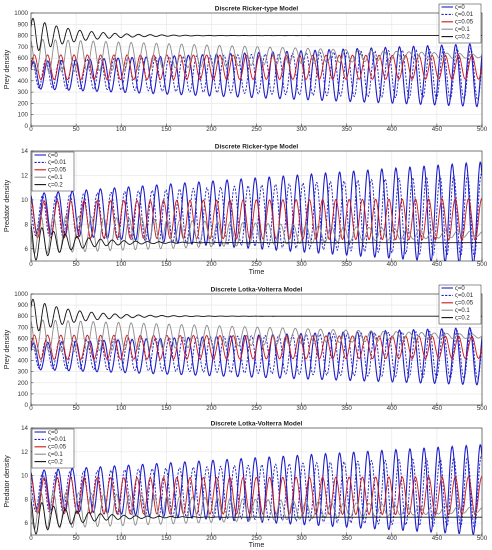 The width and height of the screenshot is (492, 550). Describe the element at coordinates (23, 36) in the screenshot. I see `y-tick-label: 800` at that location.